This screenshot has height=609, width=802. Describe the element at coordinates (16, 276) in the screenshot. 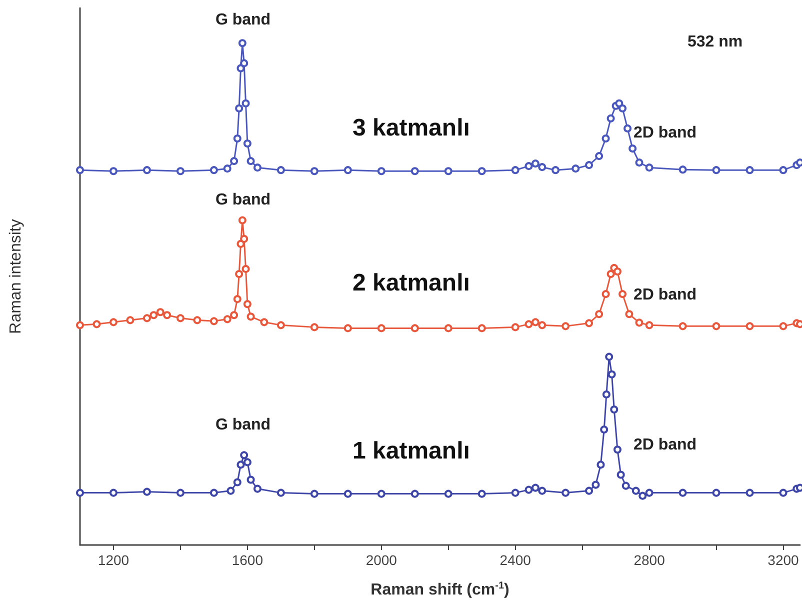

I see `y-axis-title: Raman intensity` at that location.